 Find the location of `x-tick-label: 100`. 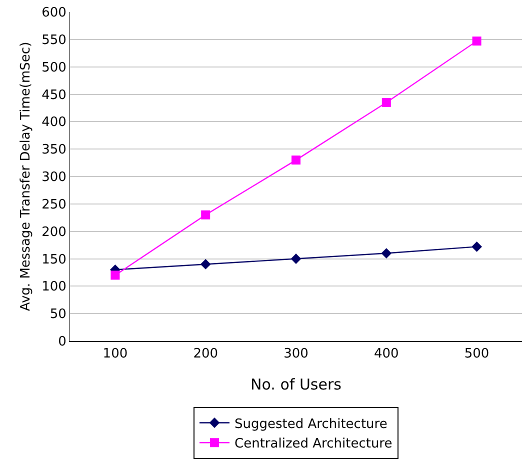

x-tick-label: 100 is located at coordinates (115, 354).